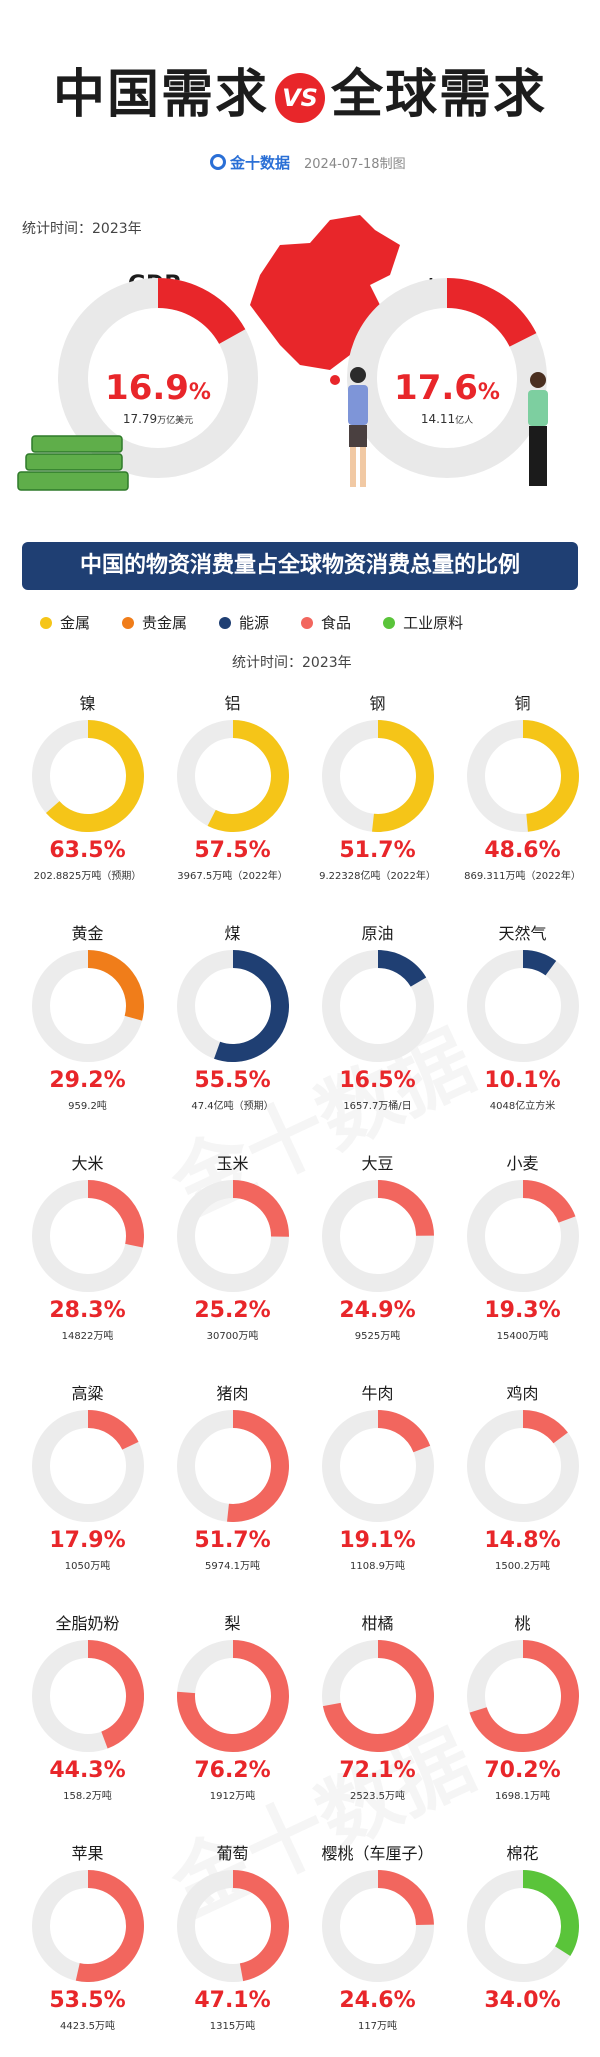 Image resolution: width=600 pixels, height=2057 pixels. What do you see at coordinates (225, 622) in the screenshot?
I see `legend-dot-energy` at bounding box center [225, 622].